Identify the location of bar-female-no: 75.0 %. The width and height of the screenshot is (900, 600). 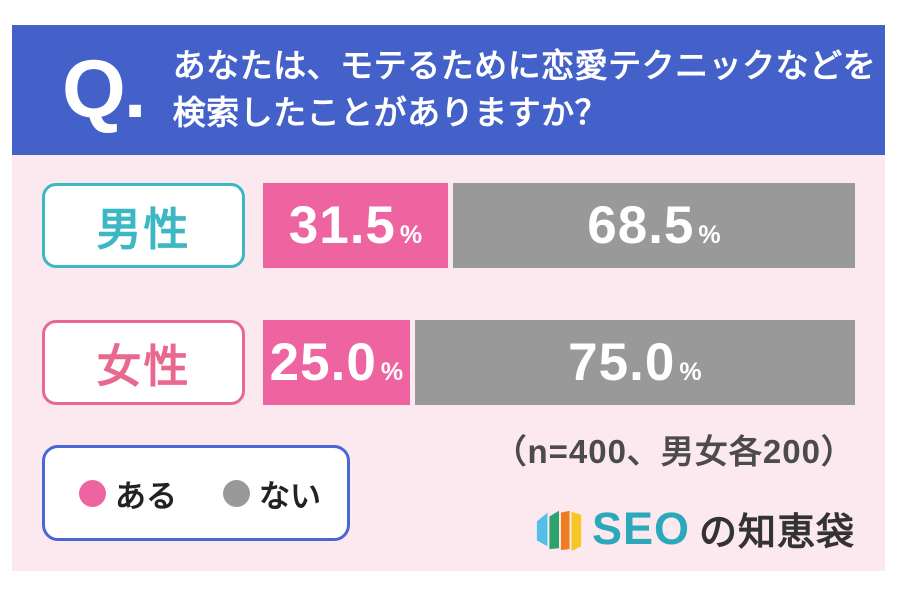
(634, 362).